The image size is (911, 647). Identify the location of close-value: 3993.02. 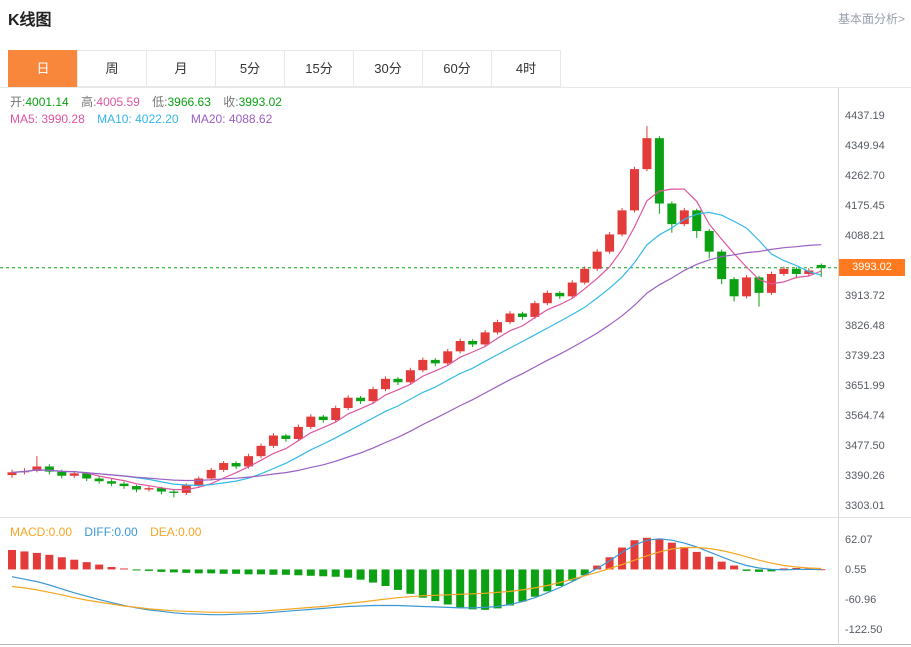
(260, 102).